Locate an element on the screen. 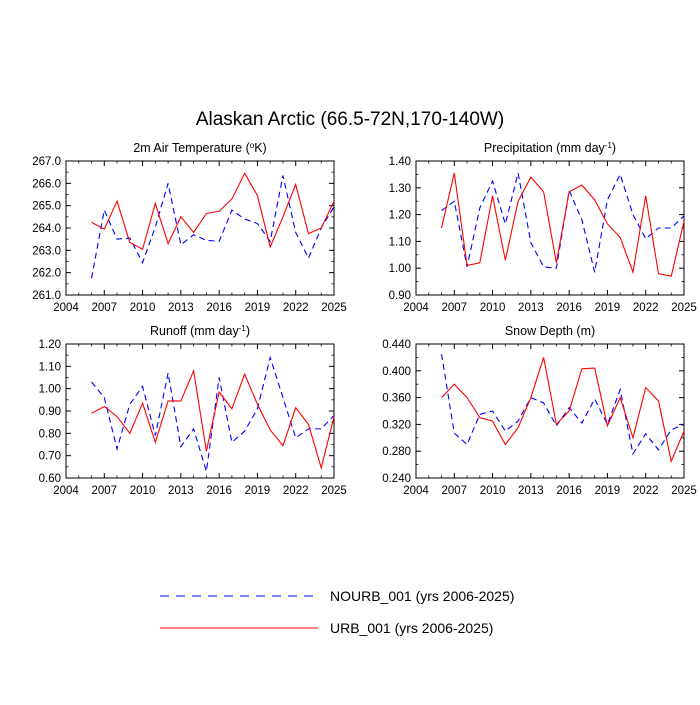 Image resolution: width=700 pixels, height=705 pixels. legend-label: NOURB_001 (yrs 2006-2025) is located at coordinates (422, 596).